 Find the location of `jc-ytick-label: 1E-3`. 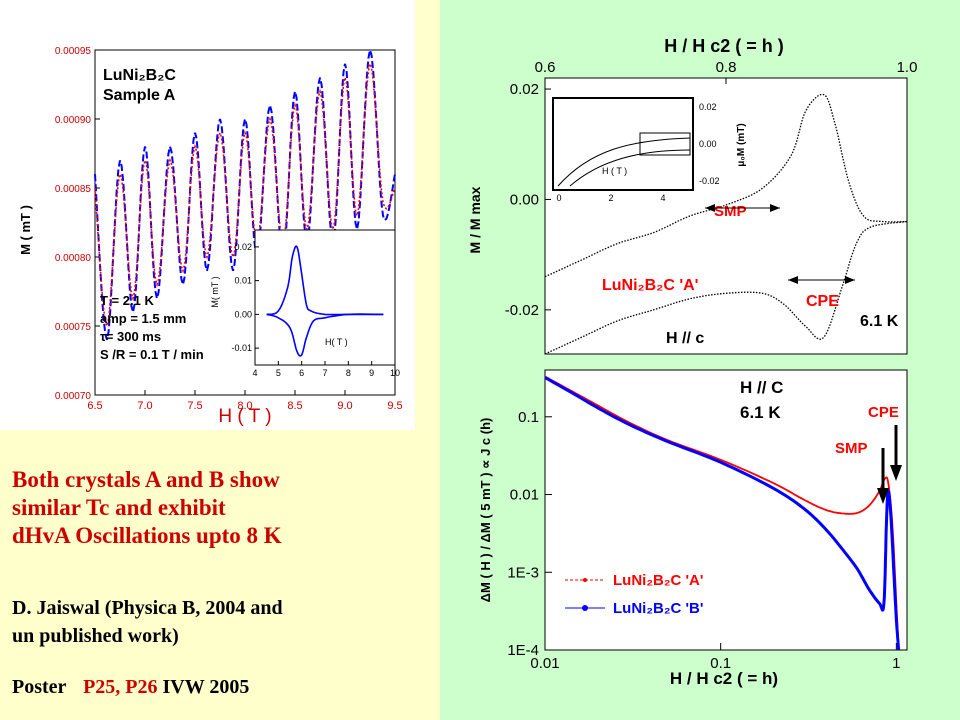

jc-ytick-label: 1E-3 is located at coordinates (523, 572).